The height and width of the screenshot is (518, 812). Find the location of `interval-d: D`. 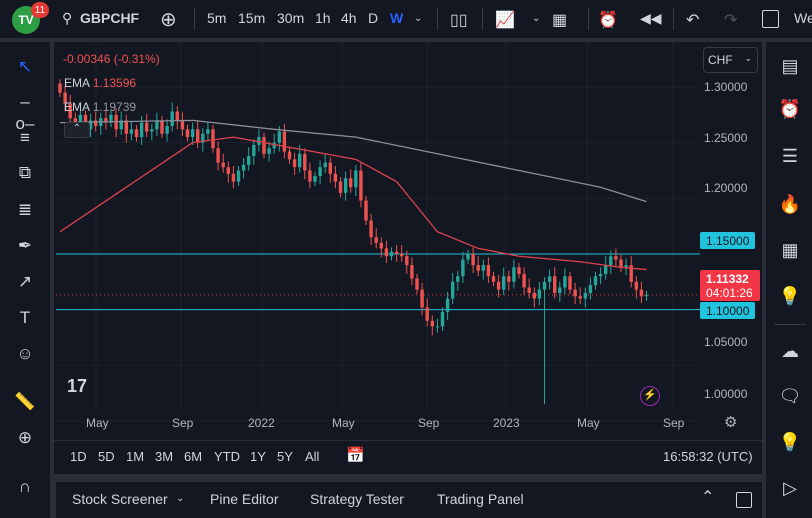

interval-d: D is located at coordinates (373, 18).